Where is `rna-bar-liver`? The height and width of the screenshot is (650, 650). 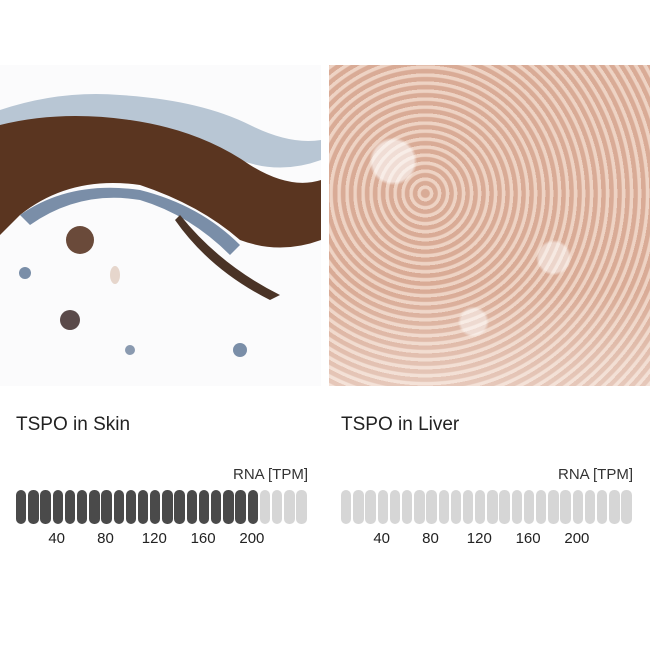 rna-bar-liver is located at coordinates (486, 507).